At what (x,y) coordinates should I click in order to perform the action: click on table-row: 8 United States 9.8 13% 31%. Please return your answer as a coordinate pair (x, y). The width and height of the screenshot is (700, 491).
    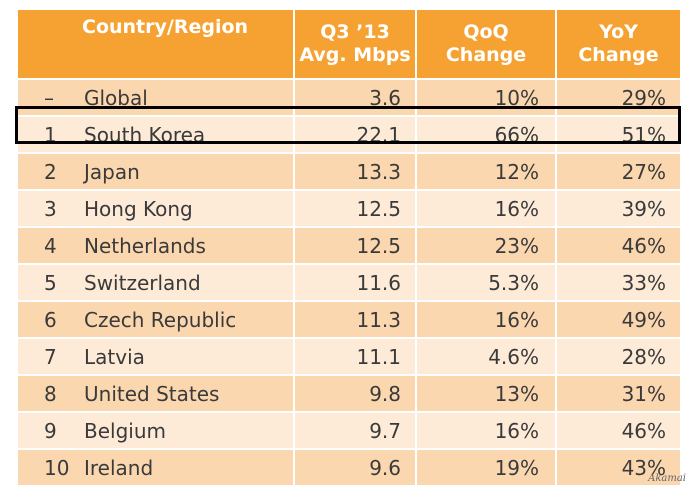
    Looking at the image, I should click on (349, 393).